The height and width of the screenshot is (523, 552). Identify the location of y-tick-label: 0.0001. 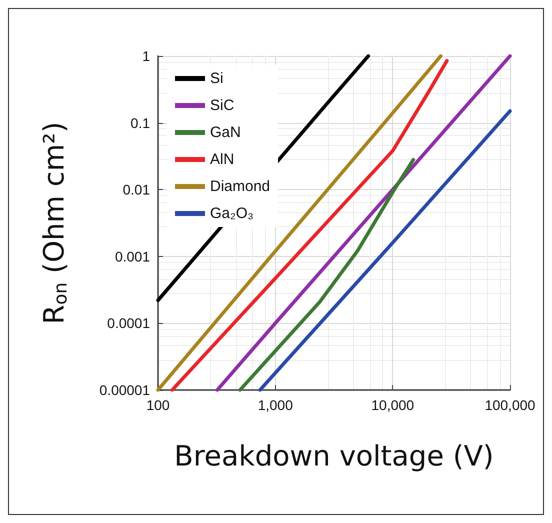
(128, 323).